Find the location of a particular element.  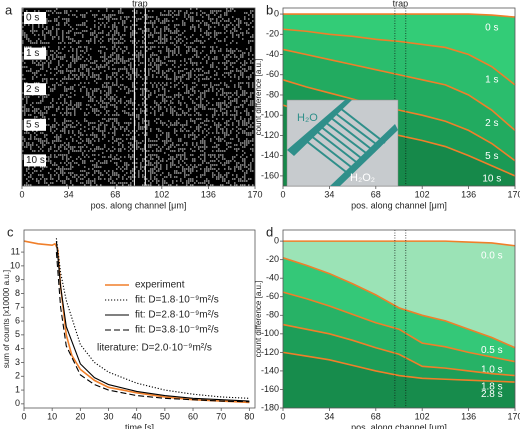

x-tick-label: 40 is located at coordinates (137, 416).